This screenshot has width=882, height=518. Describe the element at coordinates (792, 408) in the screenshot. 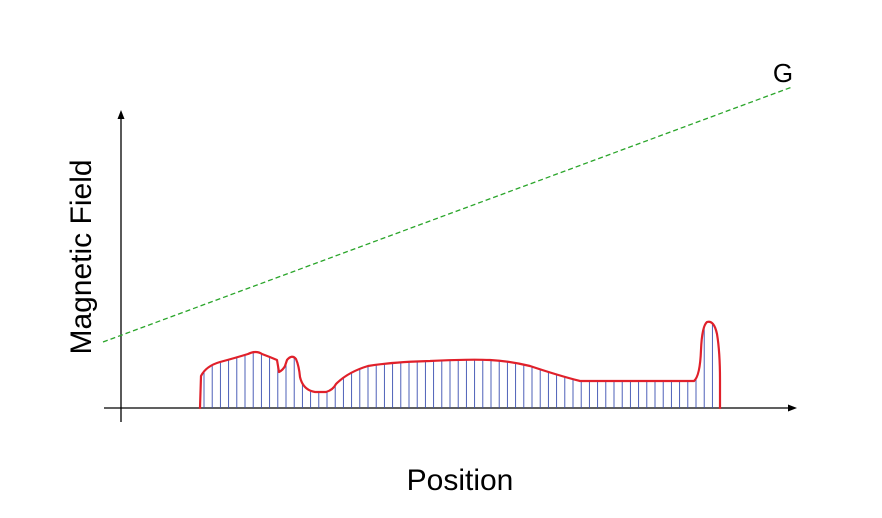

I see `x-axis-arrowhead` at that location.